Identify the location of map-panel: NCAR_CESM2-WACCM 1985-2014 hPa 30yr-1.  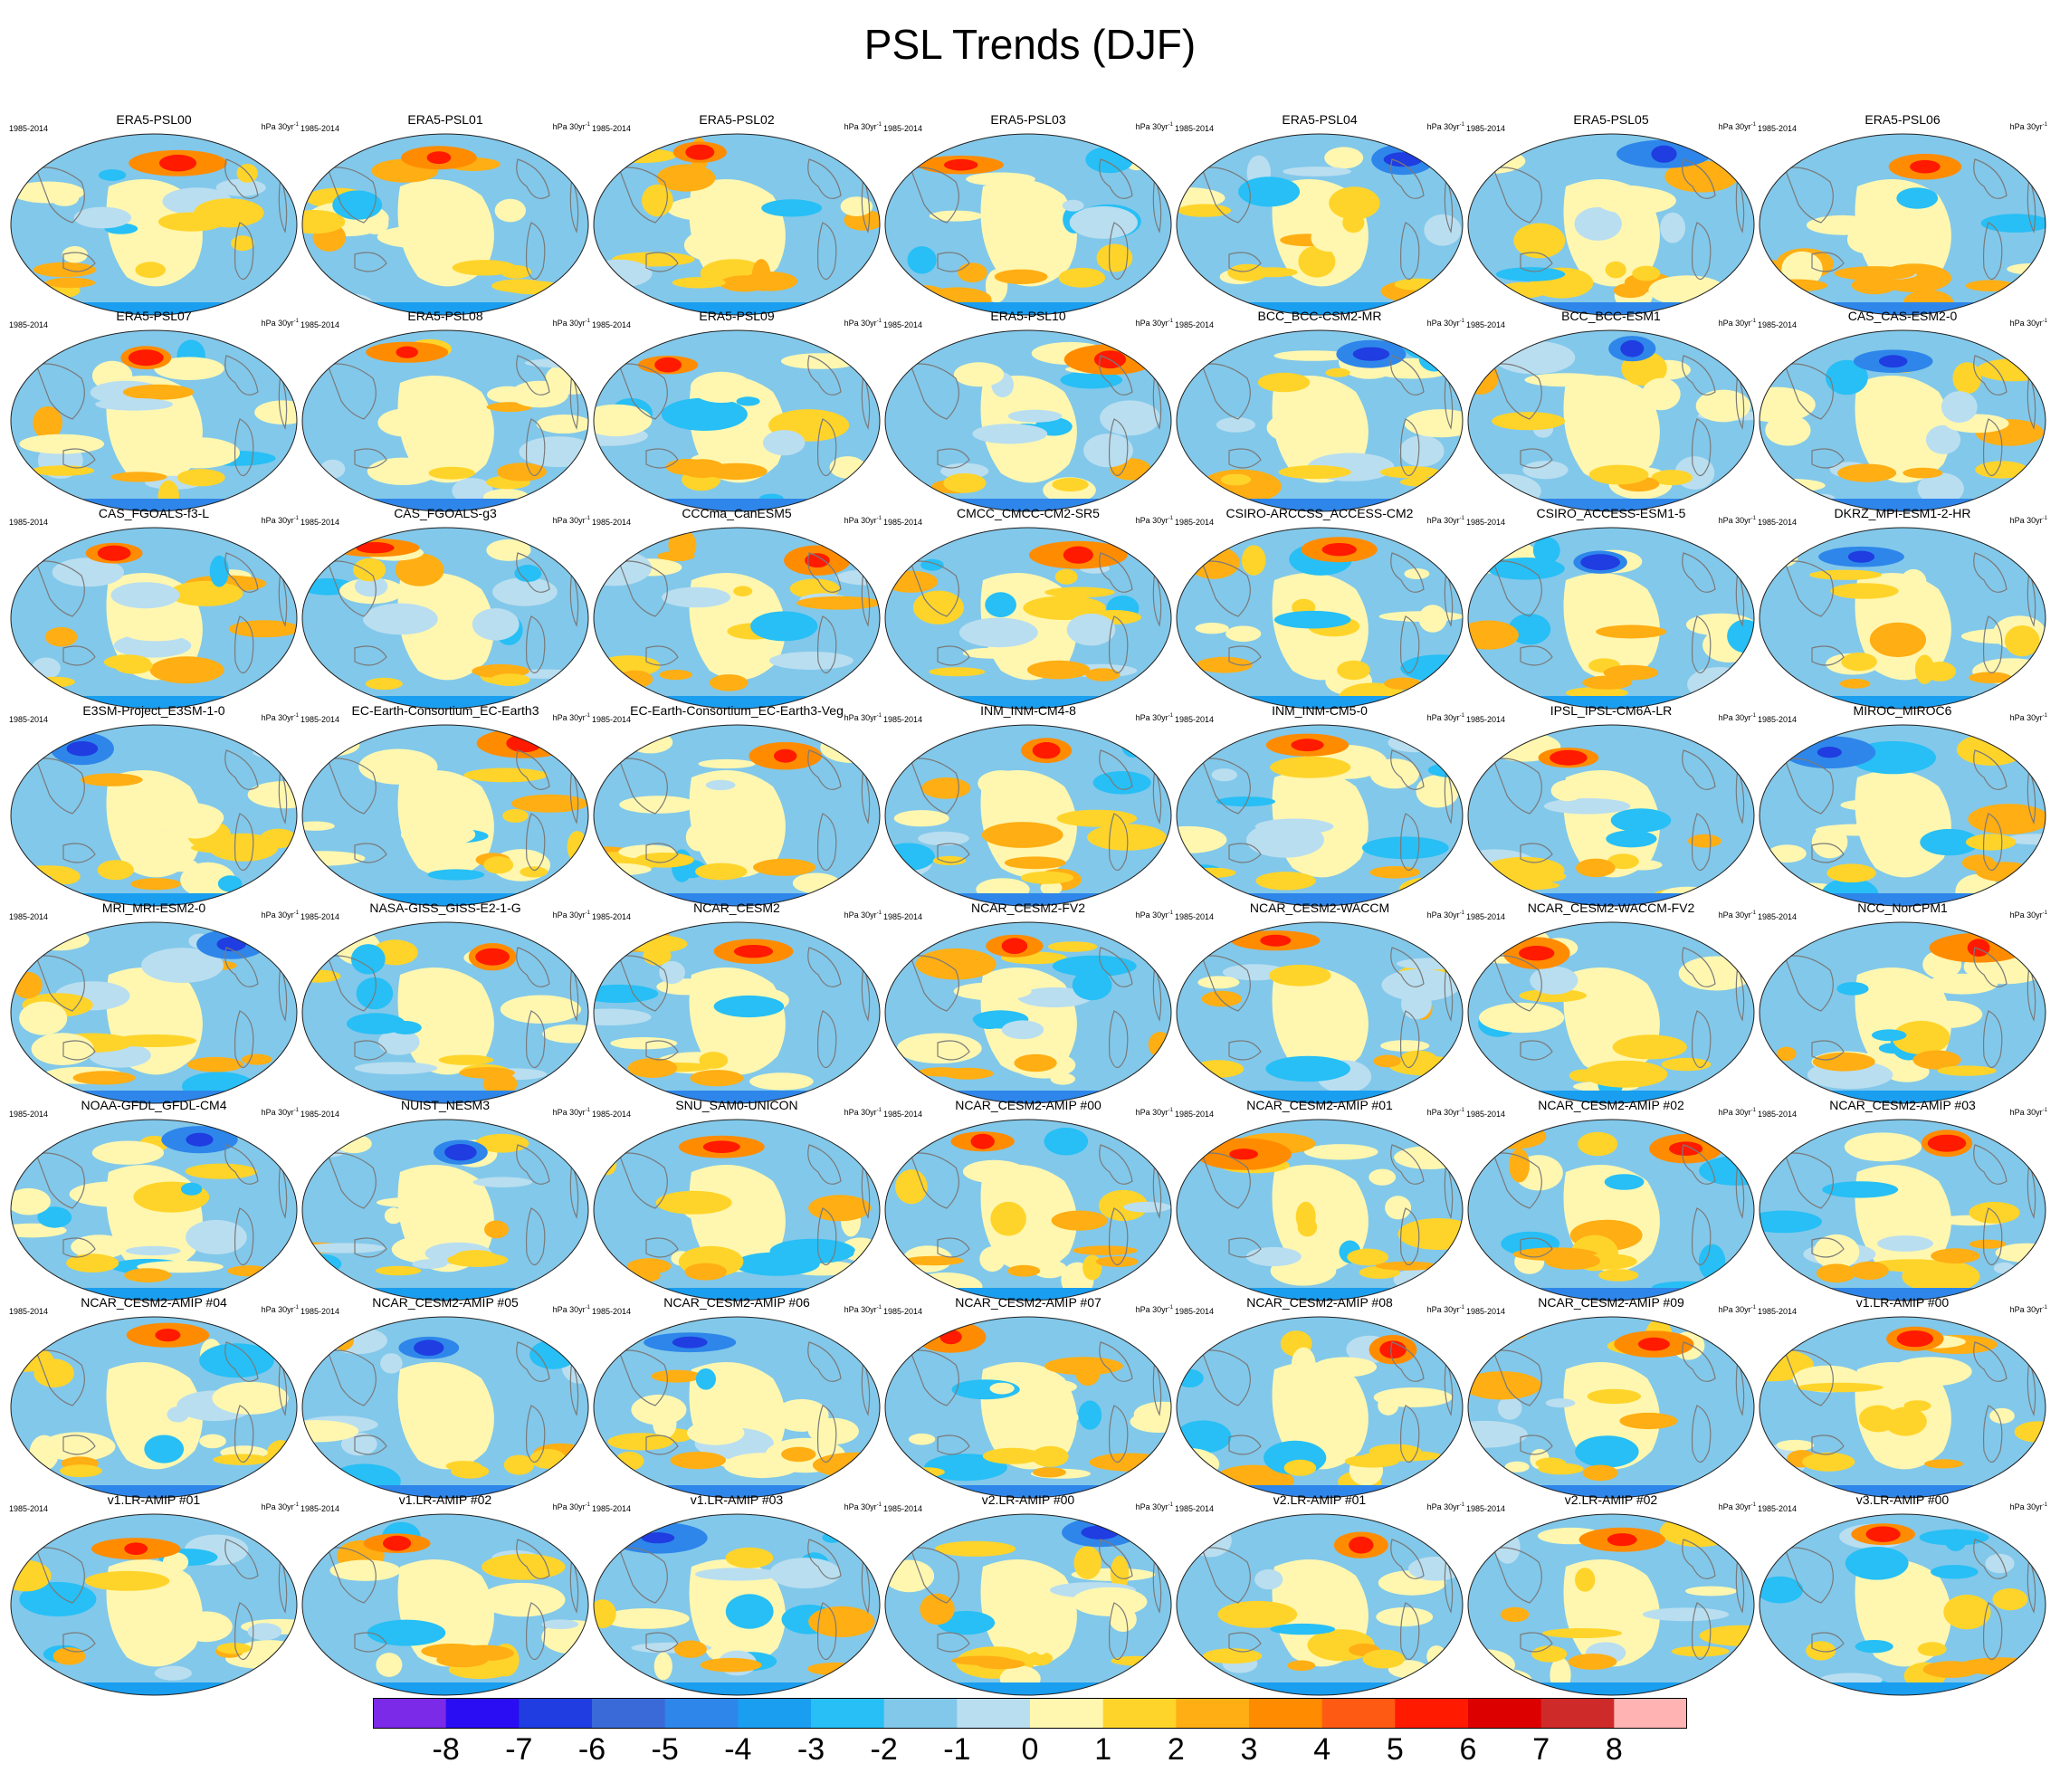
(1320, 1003).